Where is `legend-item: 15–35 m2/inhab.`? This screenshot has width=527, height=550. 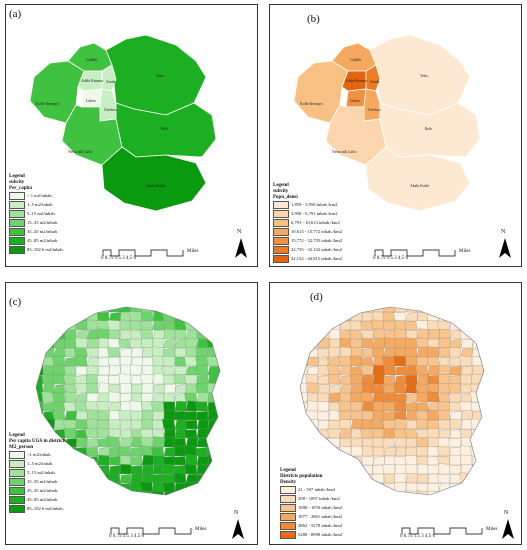
legend-item: 15–35 m2/inhab. is located at coordinates (37, 481).